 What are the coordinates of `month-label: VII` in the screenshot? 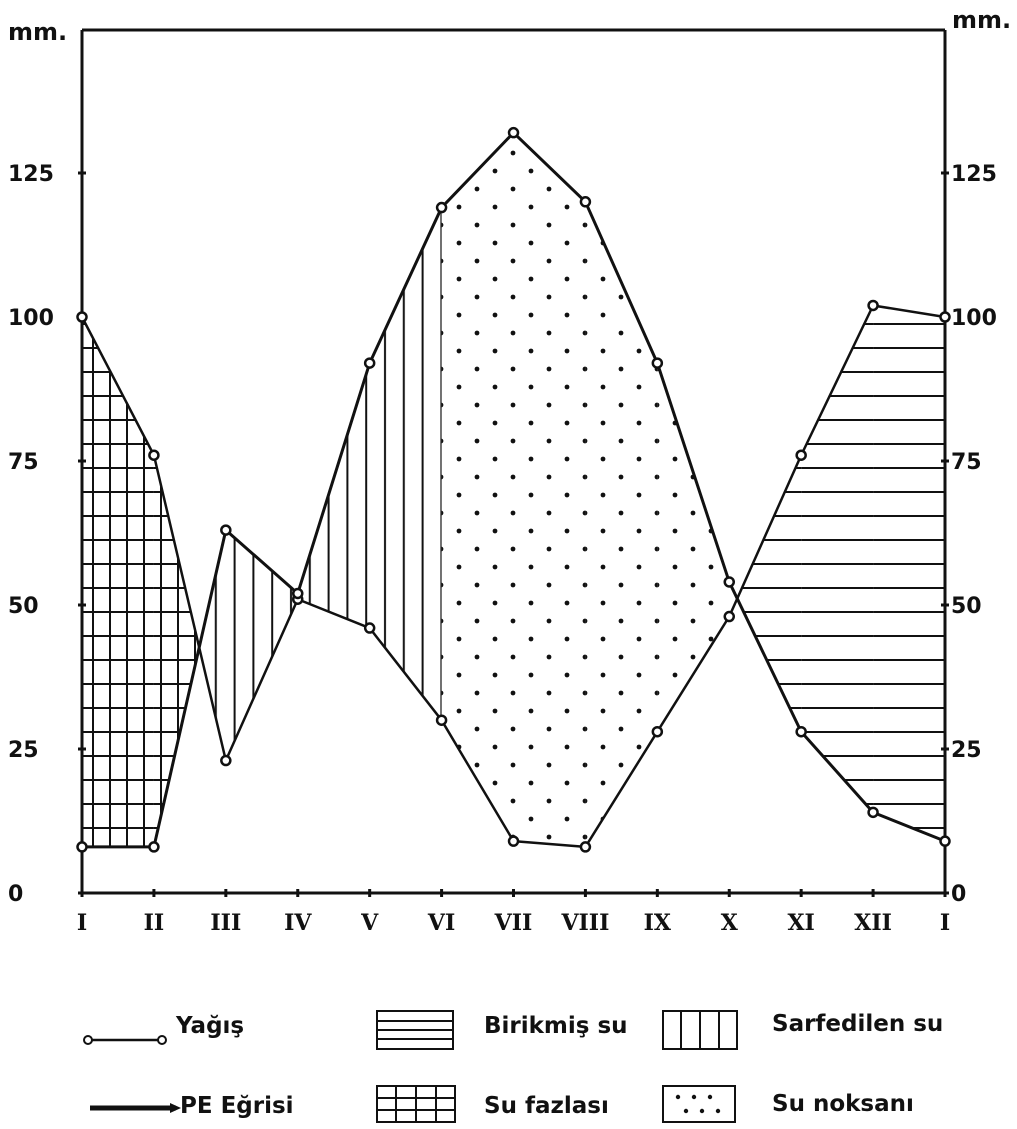 It's located at (513, 923).